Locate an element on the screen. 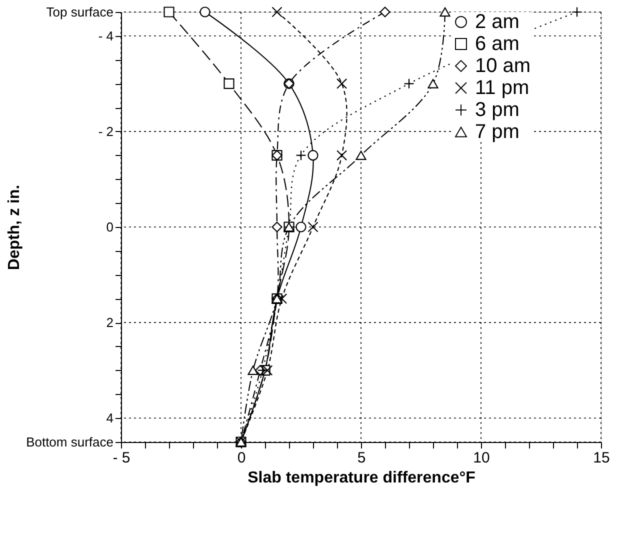 Image resolution: width=644 pixels, height=537 pixels. y-tick-label: Bottom surface is located at coordinates (70, 442).